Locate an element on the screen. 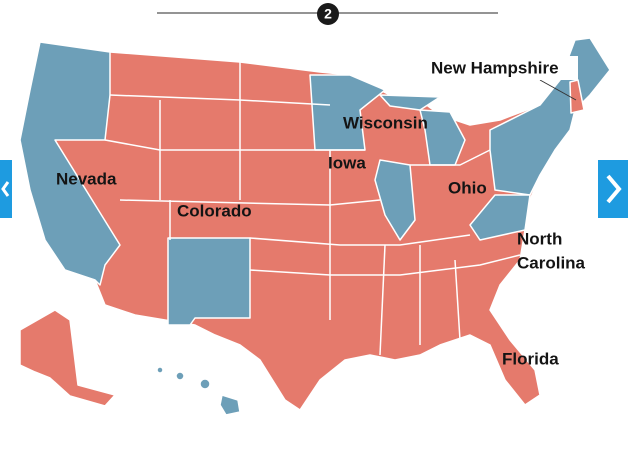 The height and width of the screenshot is (449, 628). state-label: Carolina is located at coordinates (551, 262).